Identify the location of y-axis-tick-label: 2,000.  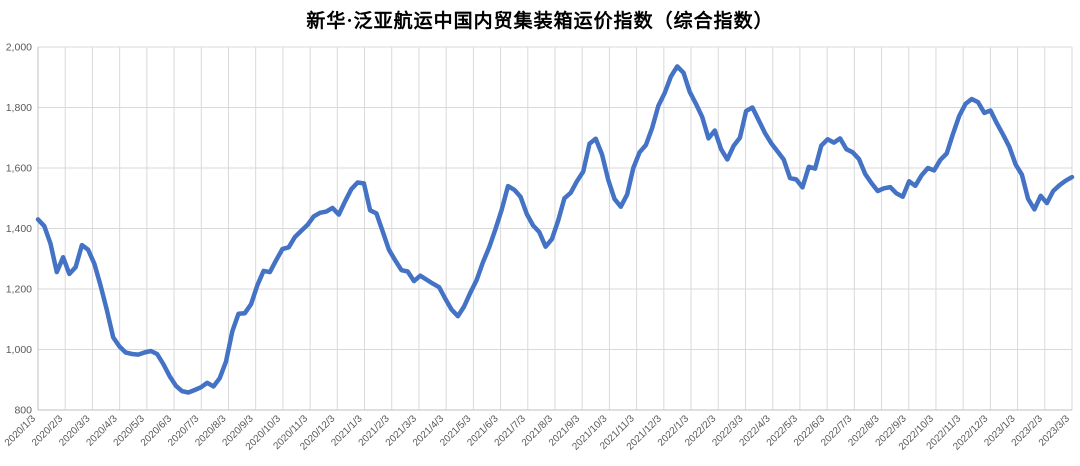
(19, 48).